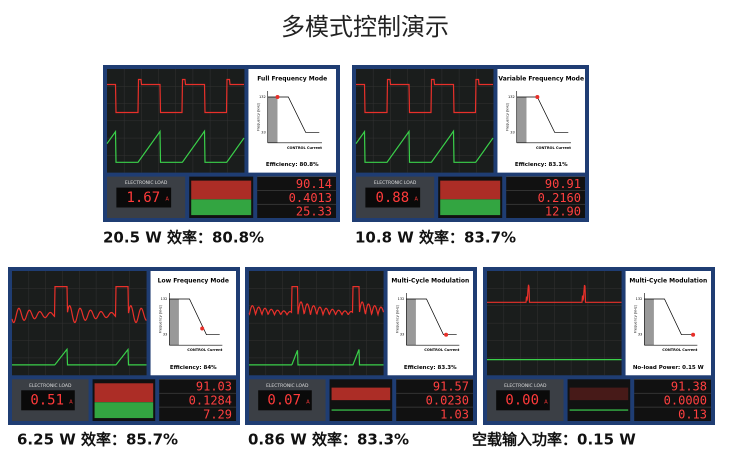  I want to click on slide-title: 多模式控制演示, so click(365, 27).